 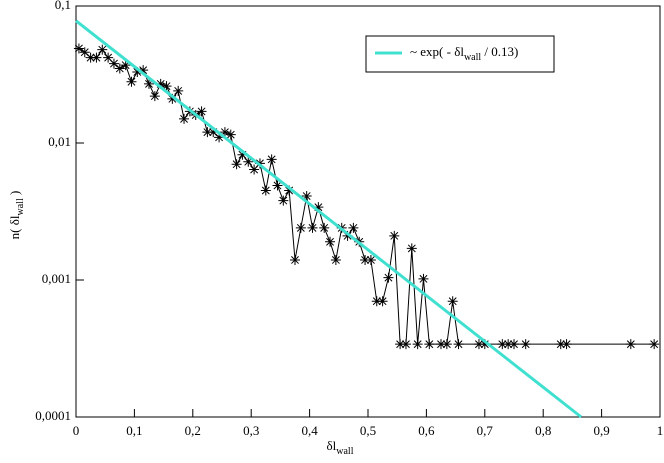 I want to click on y-axis-label: n( δlwall ), so click(x=16, y=215).